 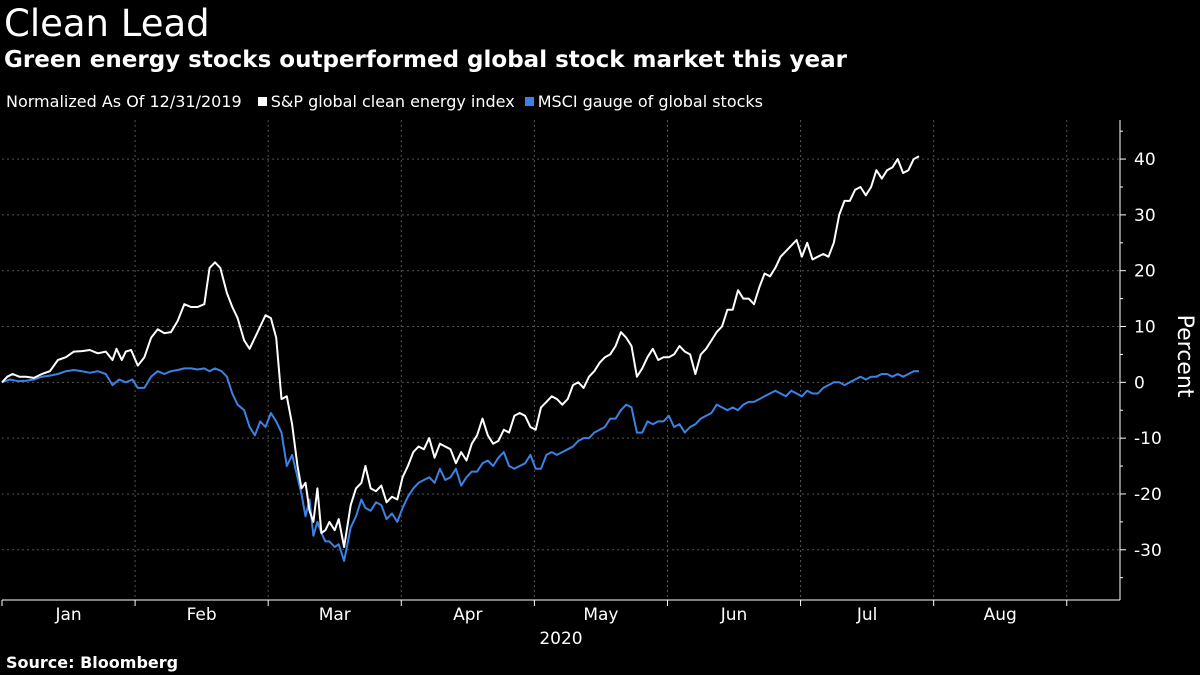 I want to click on y-tick-label: -30, so click(x=1148, y=551).